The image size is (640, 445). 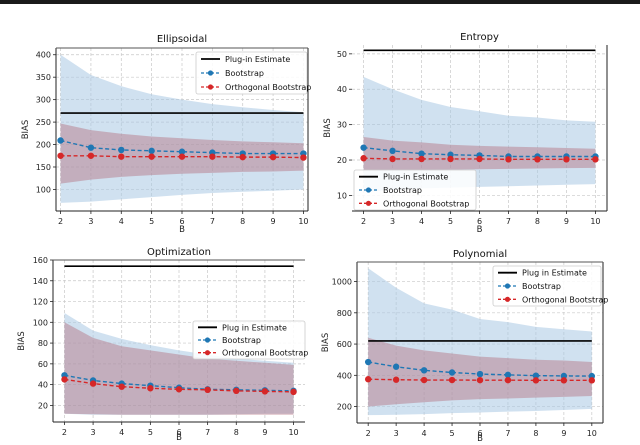 I want to click on y-tick-label: 150, so click(x=43, y=167).